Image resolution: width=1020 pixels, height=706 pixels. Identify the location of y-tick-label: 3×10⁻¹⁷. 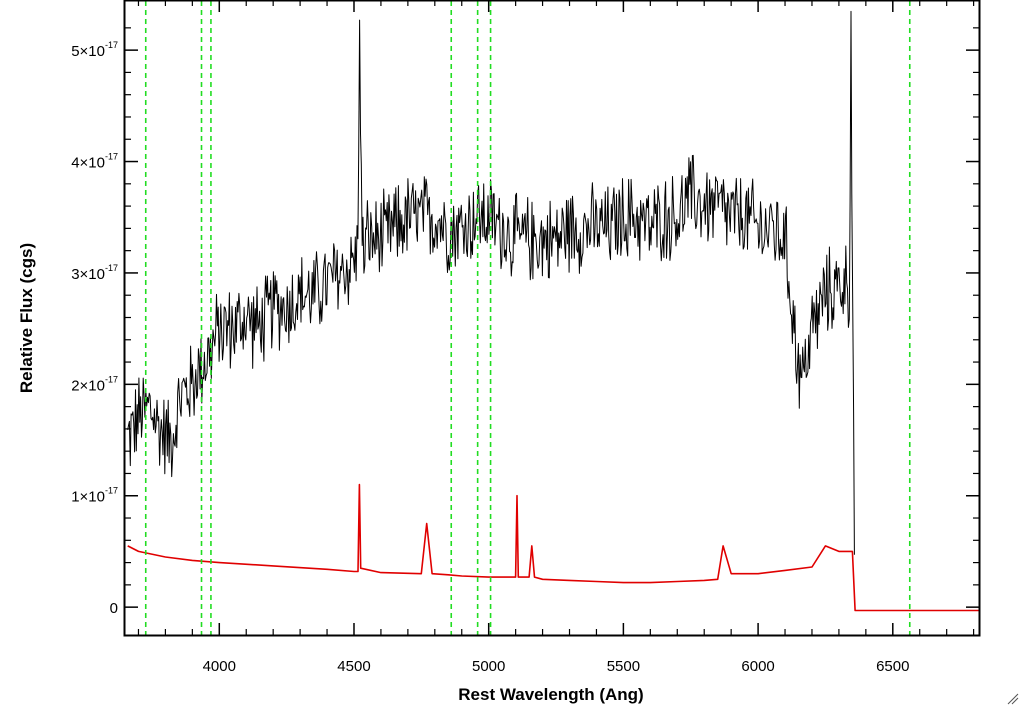
(94, 273).